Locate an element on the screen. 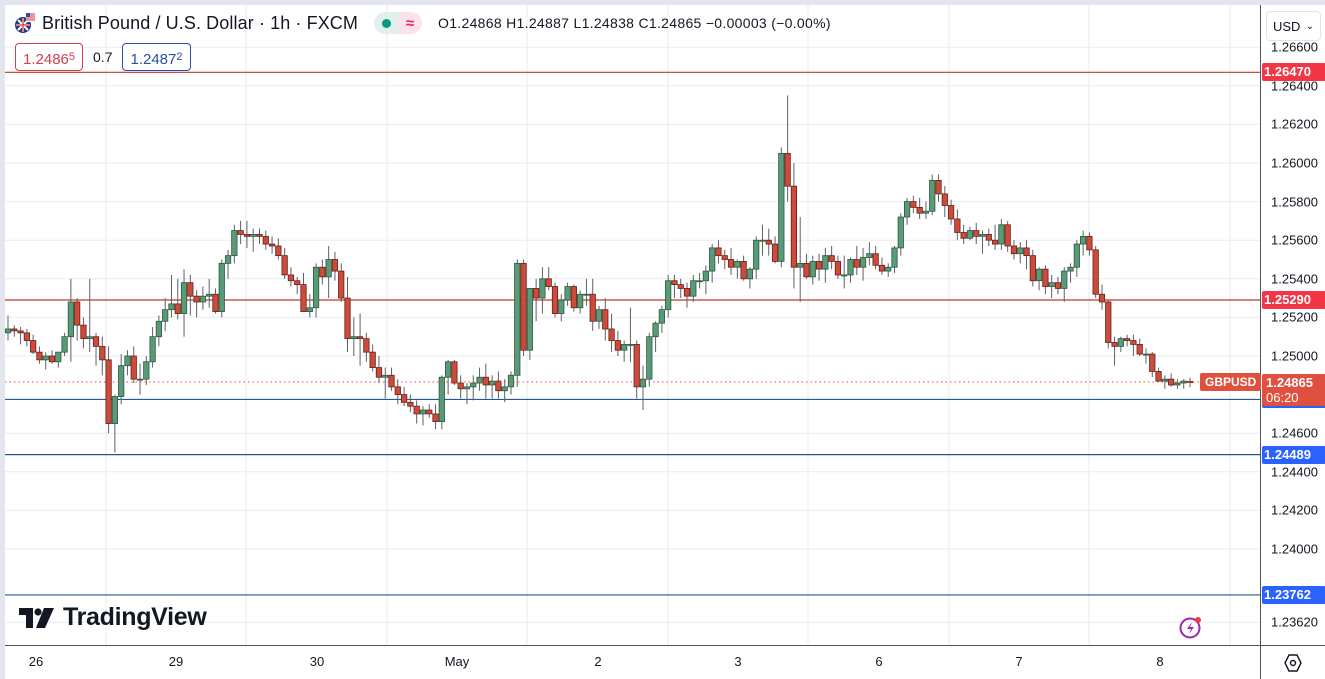 The width and height of the screenshot is (1325, 679). time-tick-label: 2 is located at coordinates (598, 661).